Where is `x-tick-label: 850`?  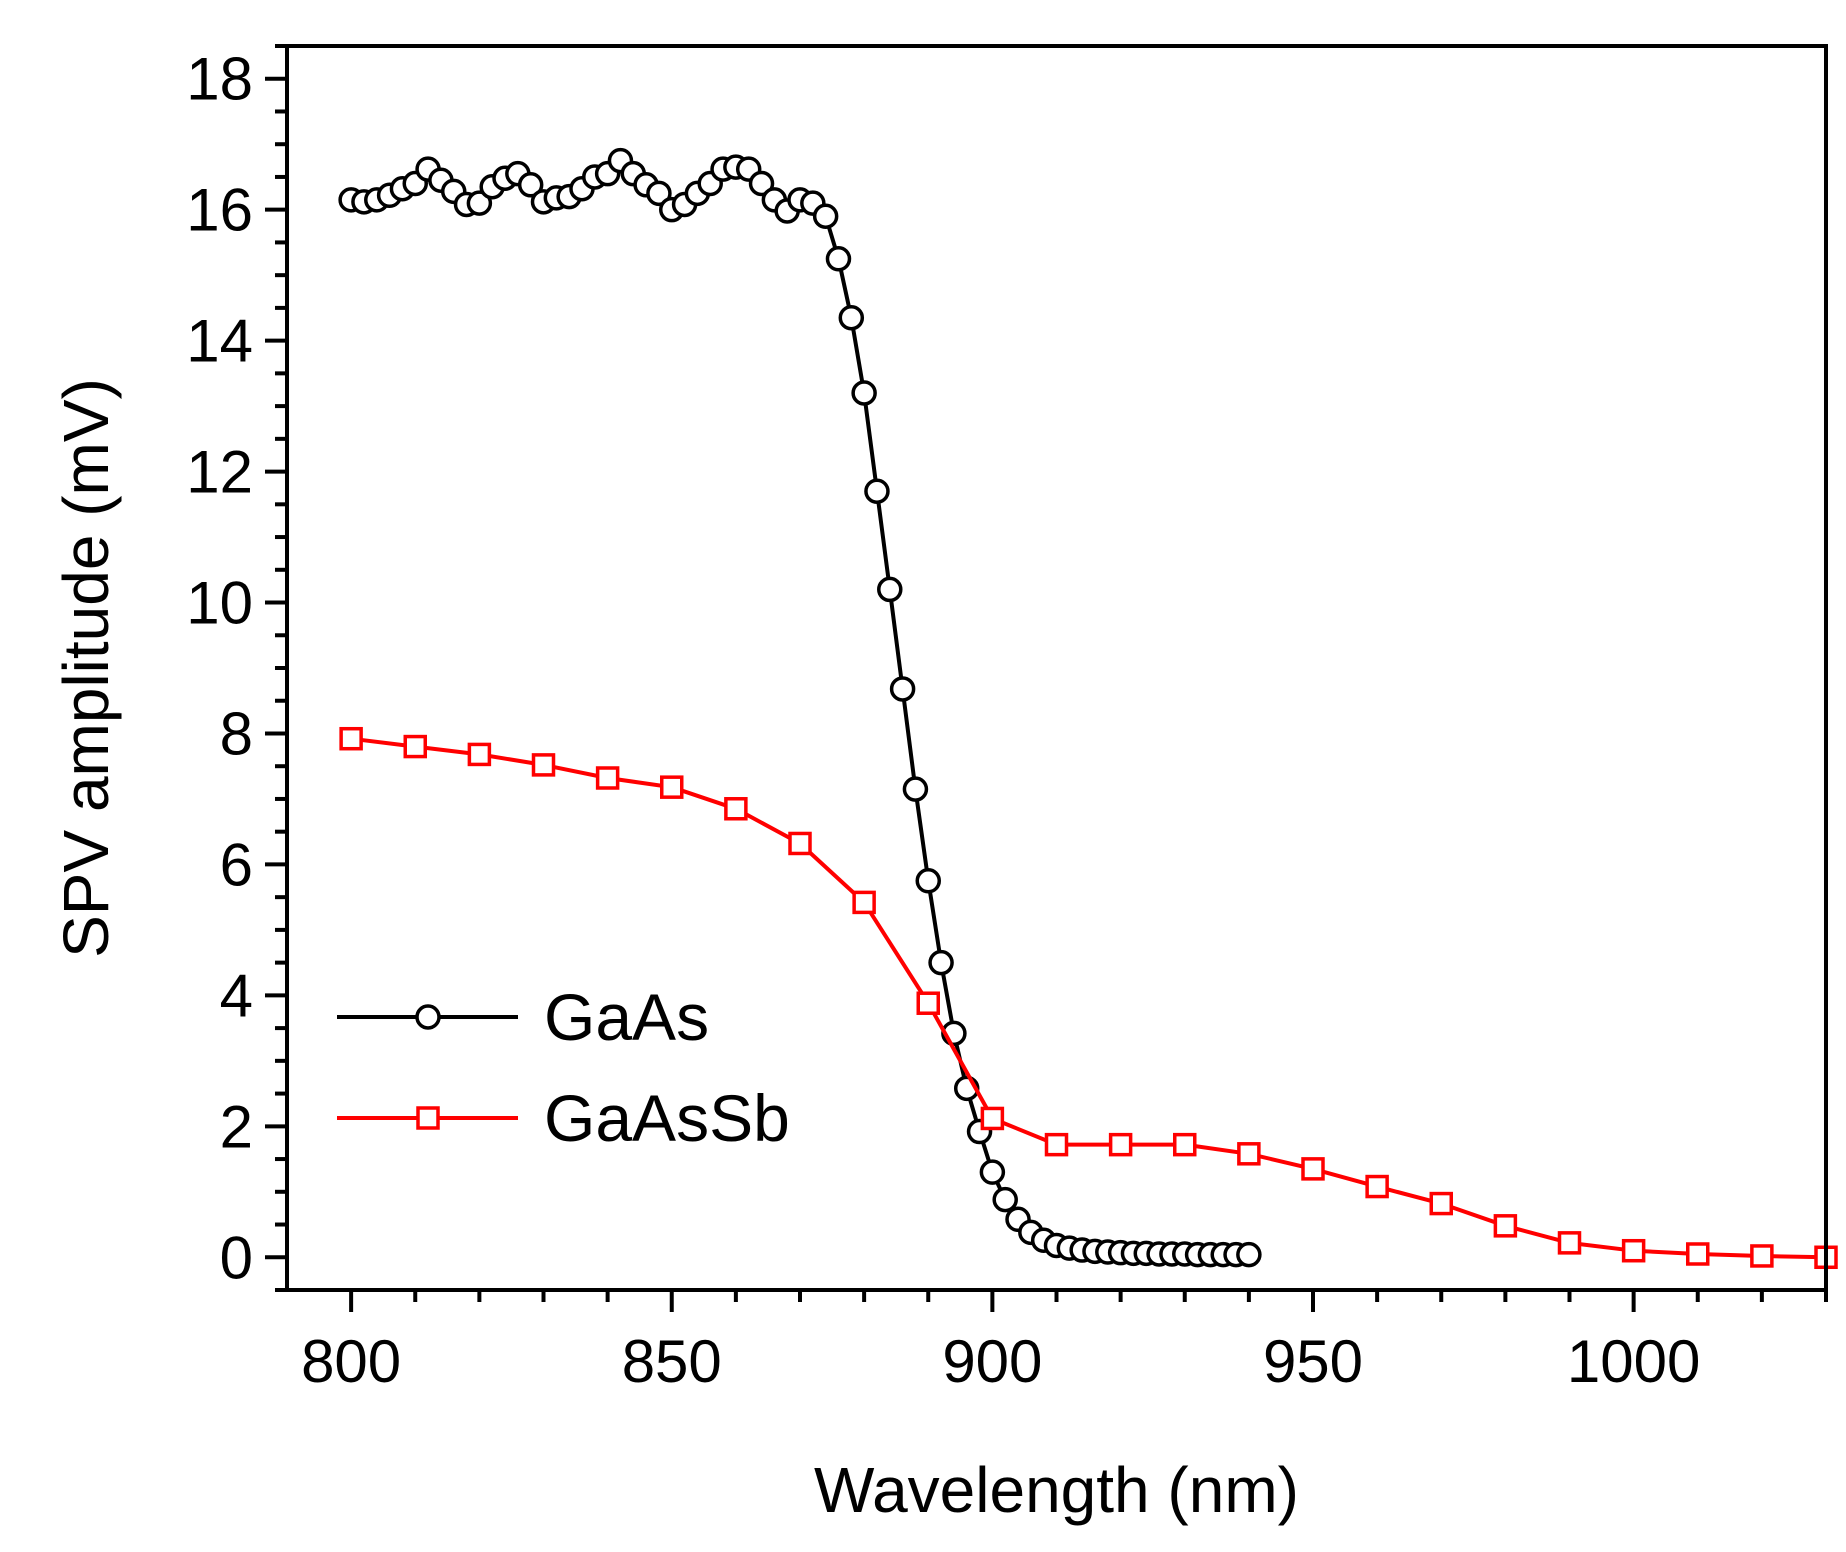 x-tick-label: 850 is located at coordinates (672, 1361).